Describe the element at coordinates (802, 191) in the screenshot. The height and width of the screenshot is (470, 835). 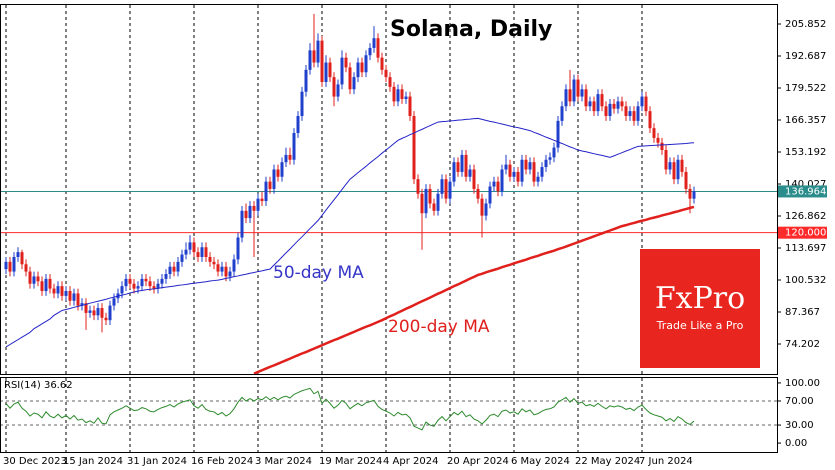
I see `level-label-box` at that location.